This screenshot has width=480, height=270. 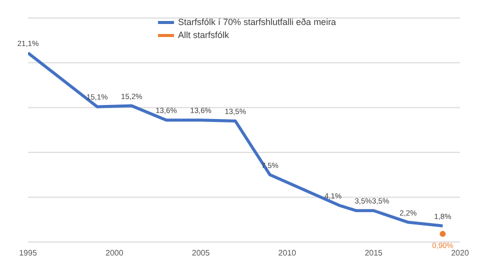 What do you see at coordinates (115, 253) in the screenshot?
I see `x-tick-label: 2000` at bounding box center [115, 253].